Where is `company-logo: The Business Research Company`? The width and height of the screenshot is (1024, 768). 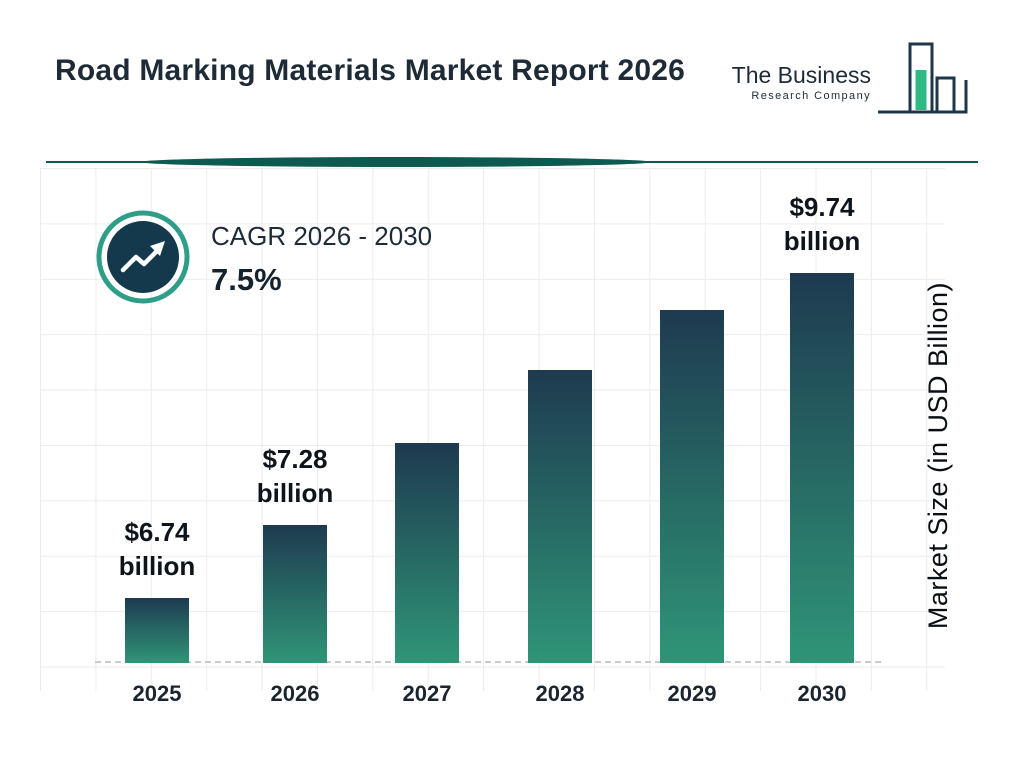 company-logo: The Business Research Company is located at coordinates (850, 79).